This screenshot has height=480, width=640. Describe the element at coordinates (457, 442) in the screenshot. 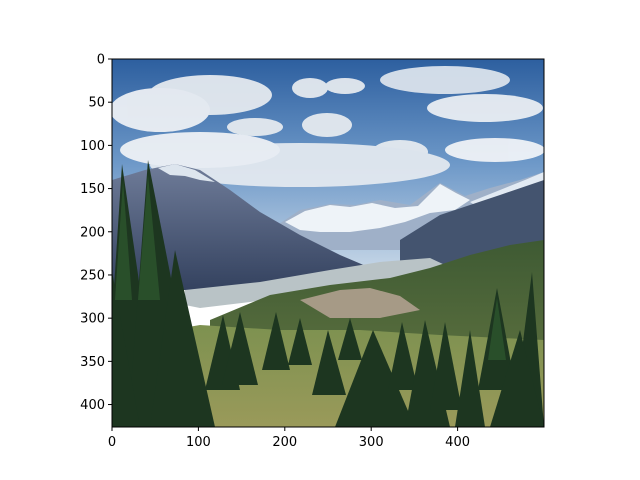

I see `x-tick-label: 400` at that location.